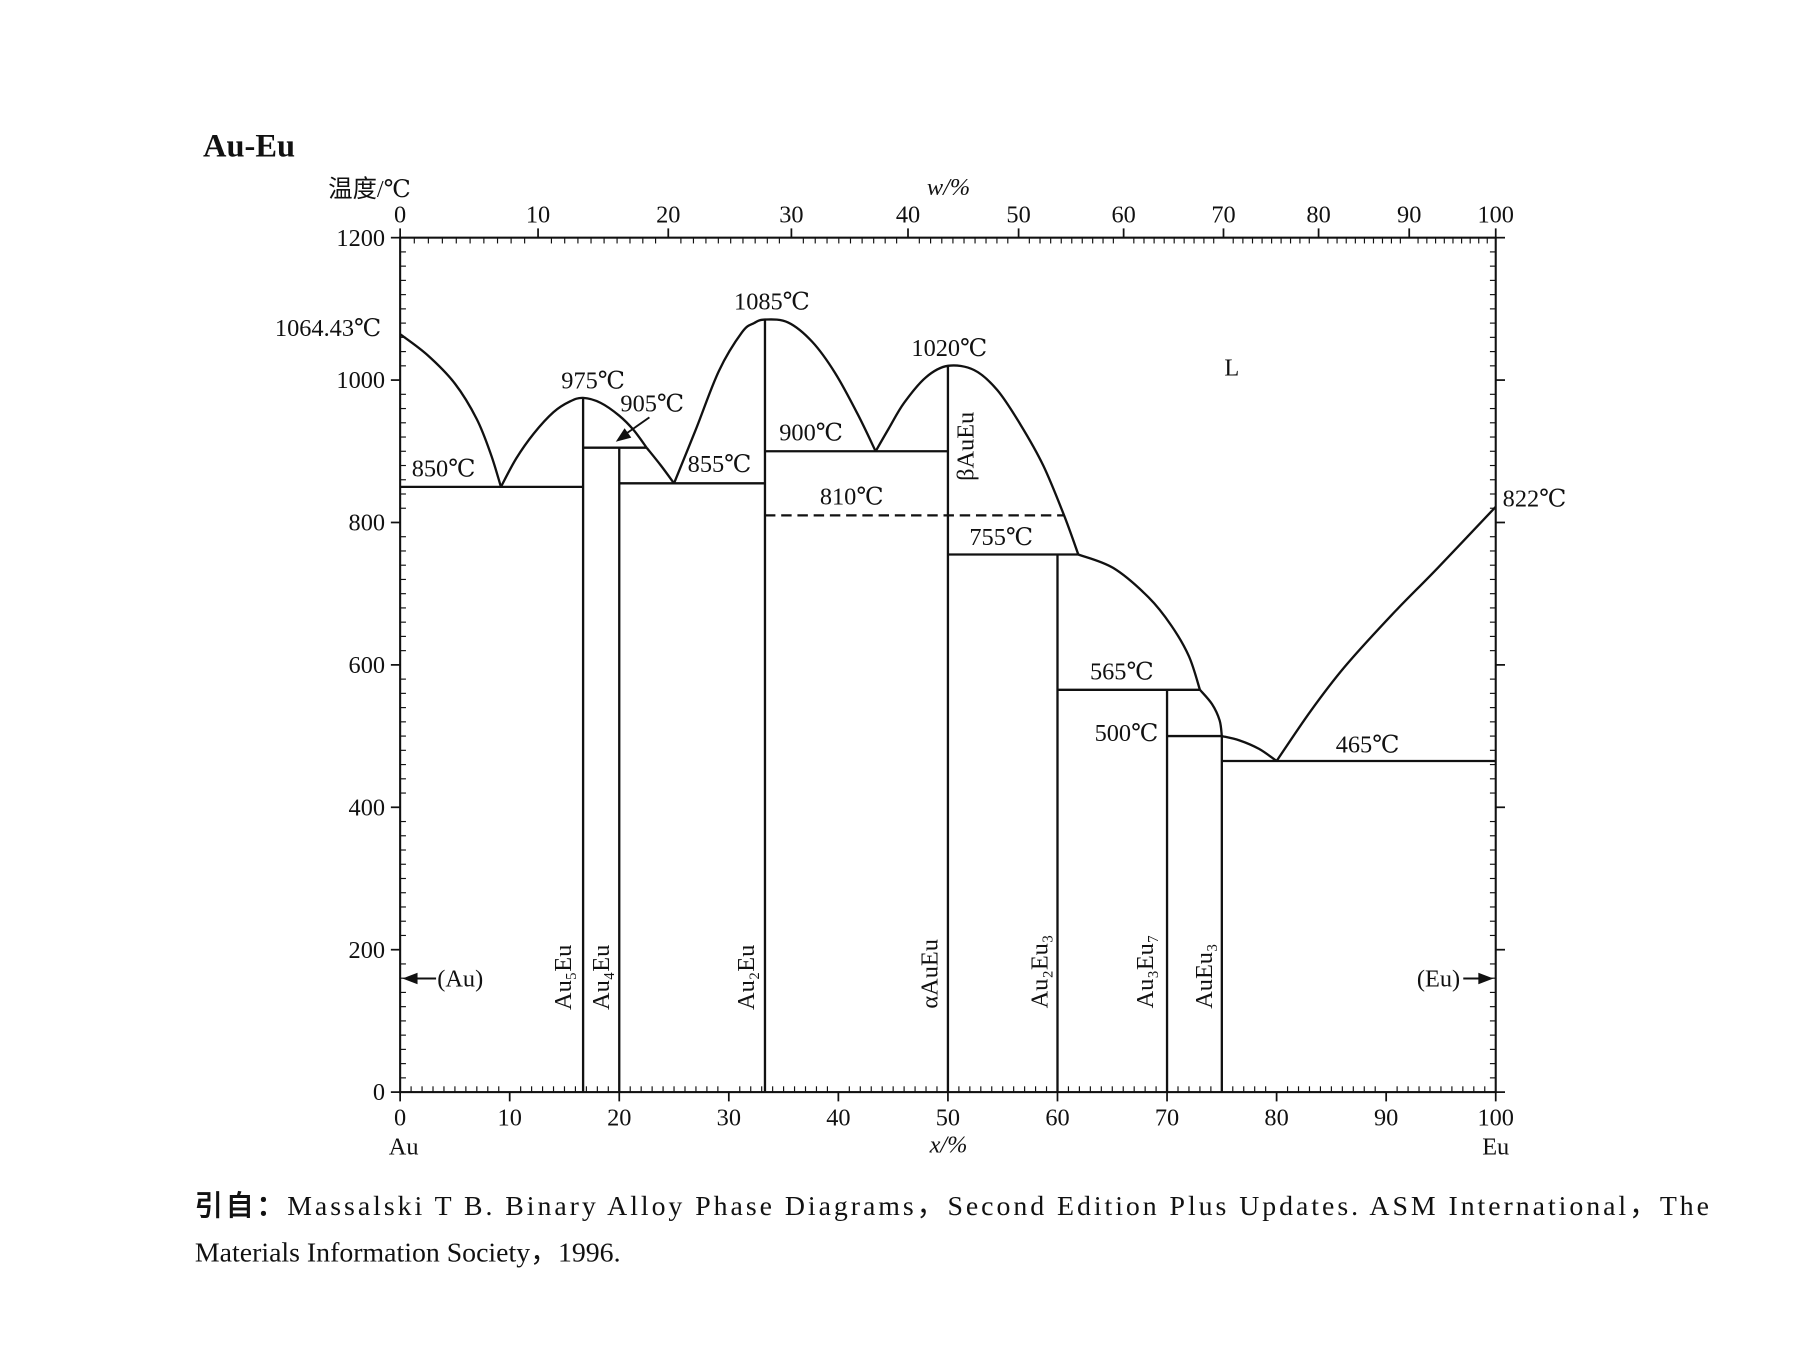 The height and width of the screenshot is (1346, 1795). What do you see at coordinates (1318, 215) in the screenshot?
I see `x2-tick-label: 80` at bounding box center [1318, 215].